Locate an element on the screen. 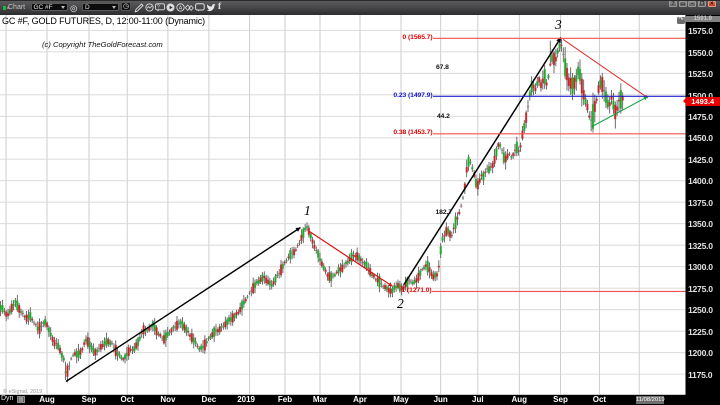  svg-text: A is located at coordinates (180, 8).